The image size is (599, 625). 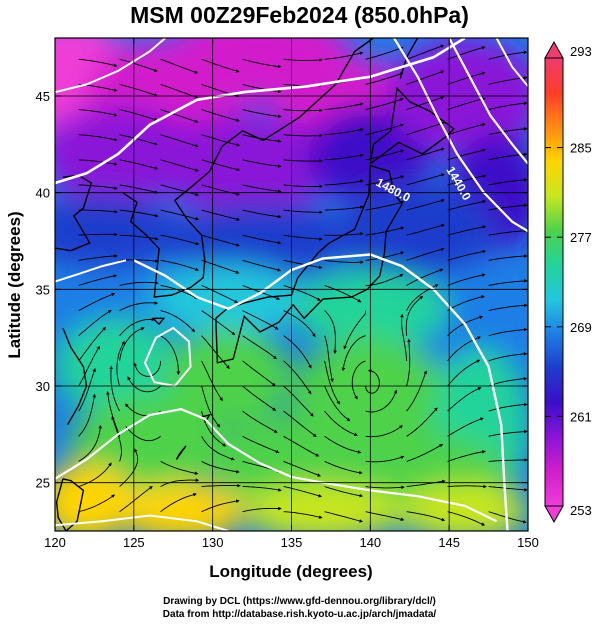 What do you see at coordinates (581, 327) in the screenshot?
I see `colorbar-tick-label: 269` at bounding box center [581, 327].